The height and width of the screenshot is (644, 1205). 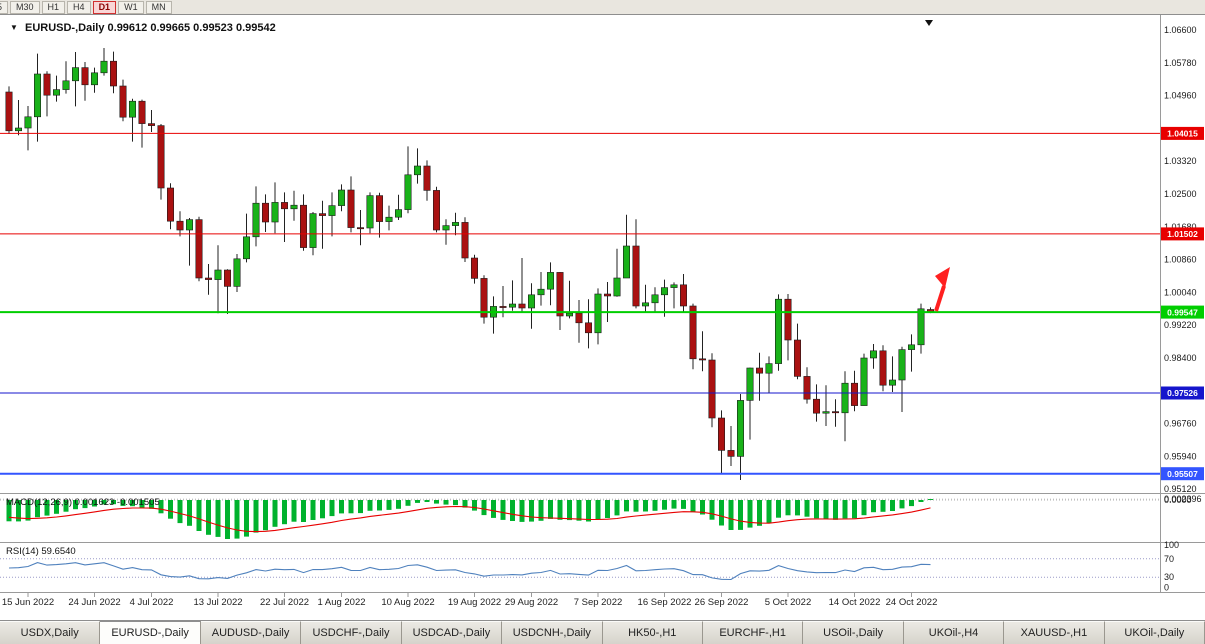 What do you see at coordinates (1178, 500) in the screenshot?
I see `svg-text: 0.0000` at bounding box center [1178, 500].